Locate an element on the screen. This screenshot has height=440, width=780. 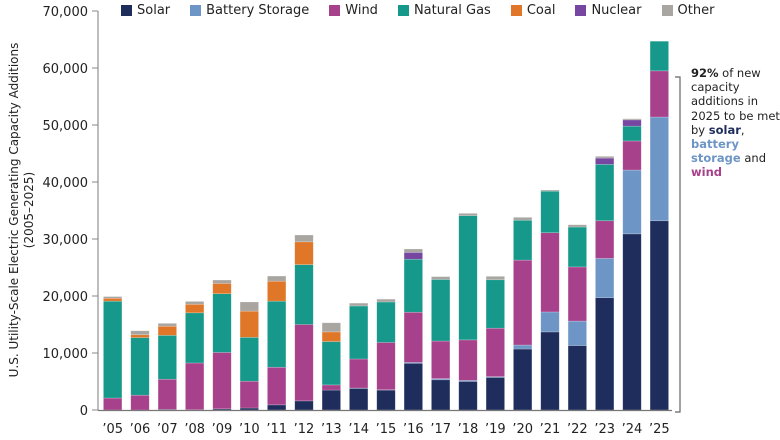
annotation-bracket is located at coordinates (678, 244).